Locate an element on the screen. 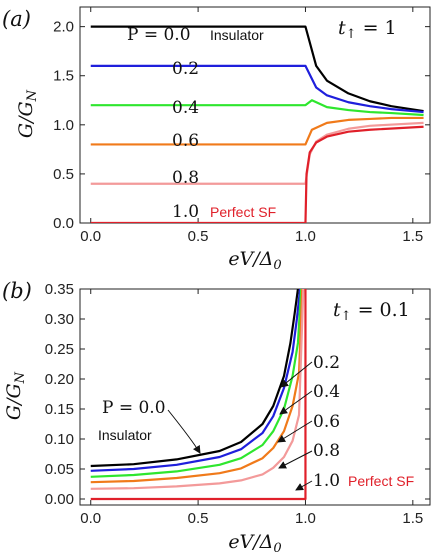 The width and height of the screenshot is (436, 555). panel-b-arrow-0.2 is located at coordinates (296, 374).